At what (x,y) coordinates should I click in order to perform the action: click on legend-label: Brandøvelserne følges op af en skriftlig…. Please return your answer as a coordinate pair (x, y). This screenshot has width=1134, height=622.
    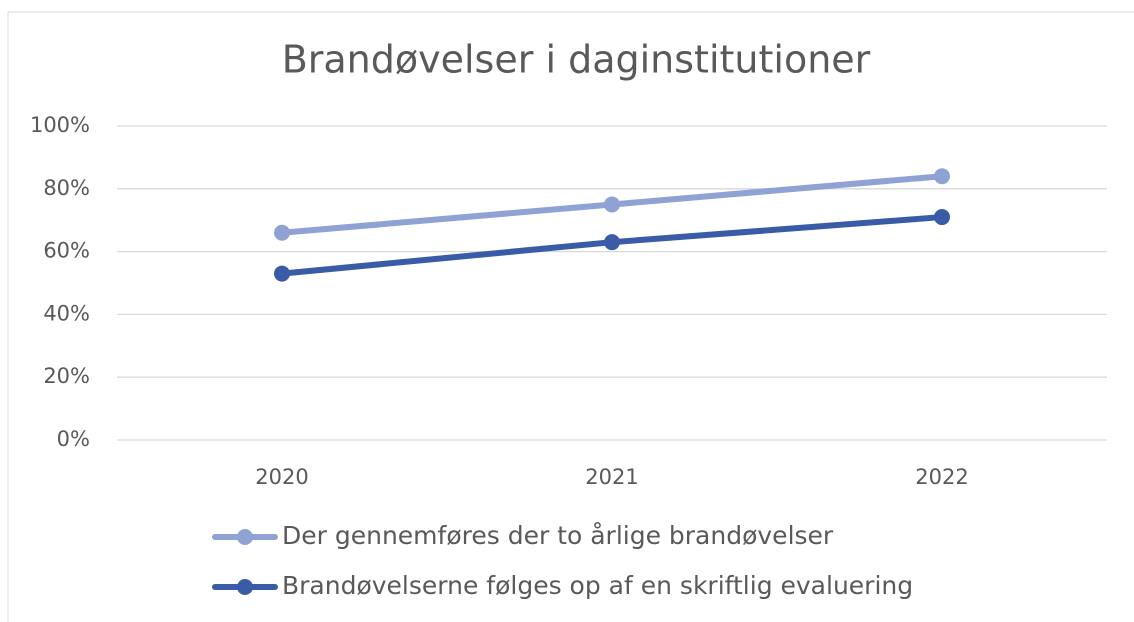
    Looking at the image, I should click on (597, 585).